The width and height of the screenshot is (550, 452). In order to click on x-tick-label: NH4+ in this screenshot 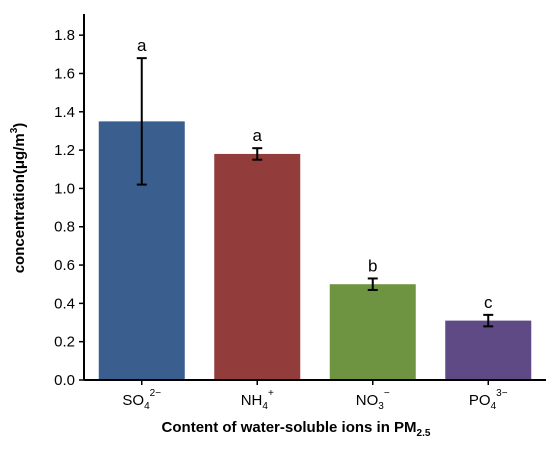, I will do `click(257, 400)`.